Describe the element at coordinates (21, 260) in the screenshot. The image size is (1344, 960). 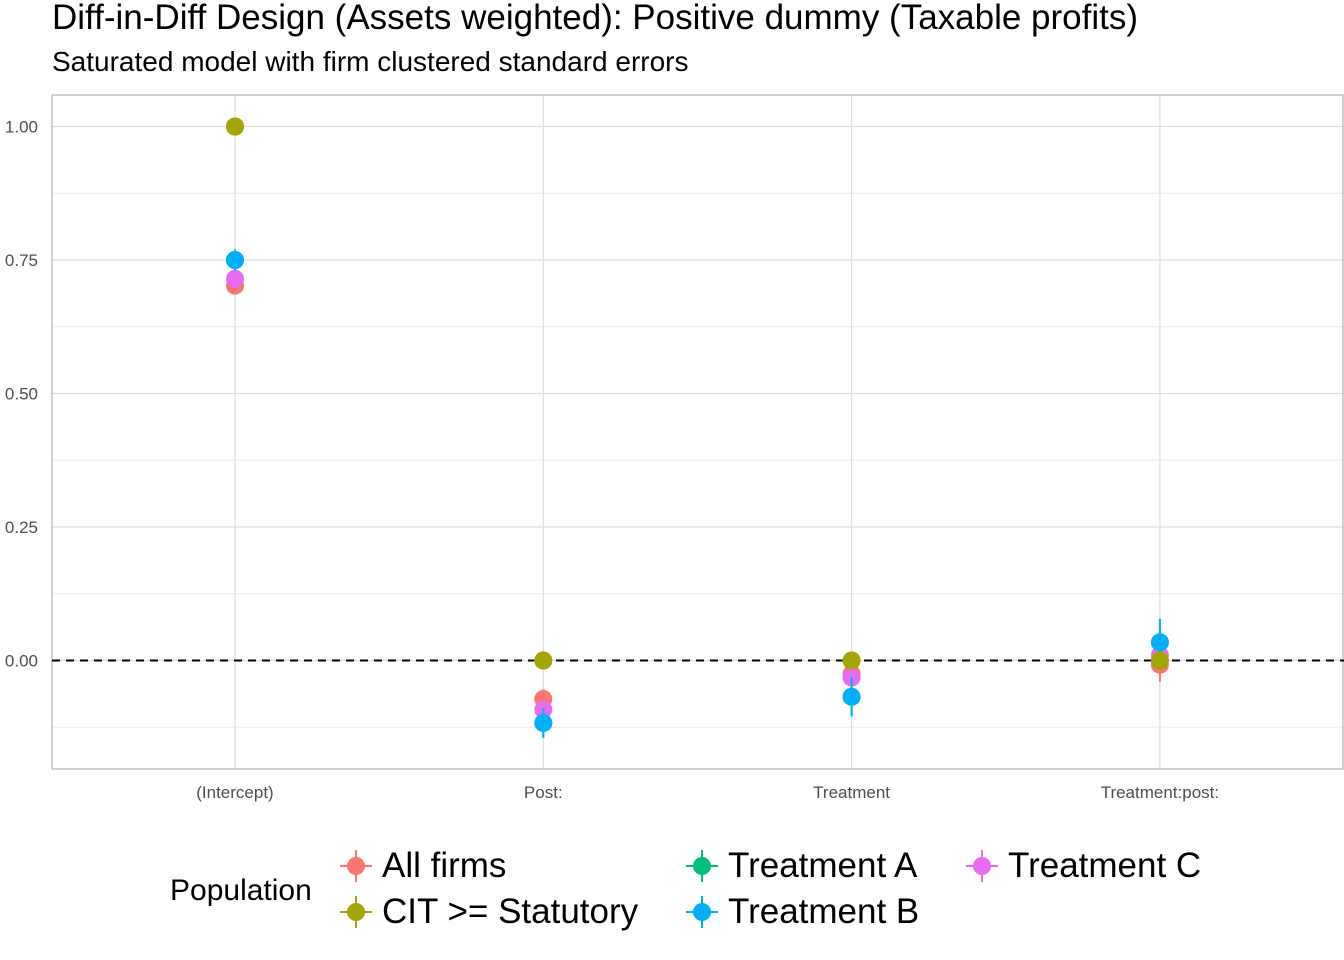
I see `y-tick-label: 0.75` at that location.